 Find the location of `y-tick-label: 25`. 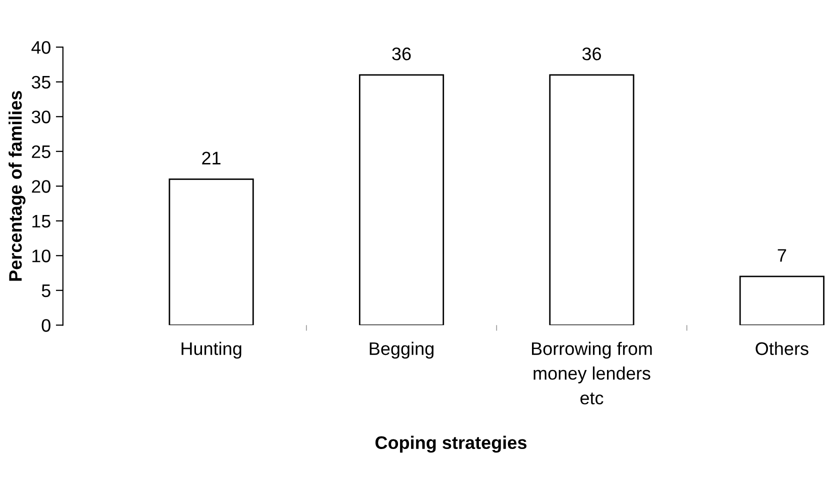

y-tick-label: 25 is located at coordinates (41, 151).